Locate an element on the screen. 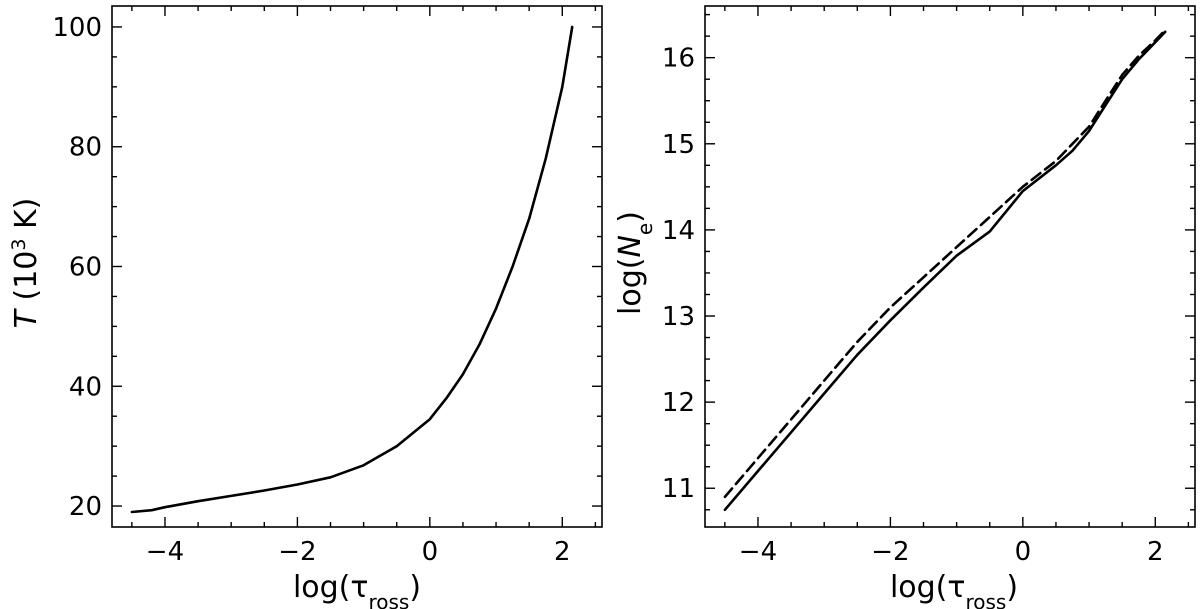  electron-density-x-axis-label: log(τross) is located at coordinates (954, 589).